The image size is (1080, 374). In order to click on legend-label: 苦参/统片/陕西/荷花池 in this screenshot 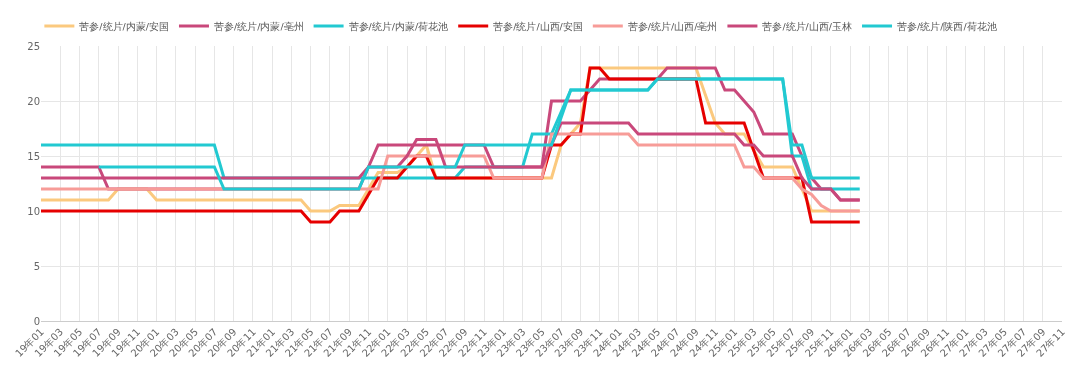, I will do `click(947, 26)`.